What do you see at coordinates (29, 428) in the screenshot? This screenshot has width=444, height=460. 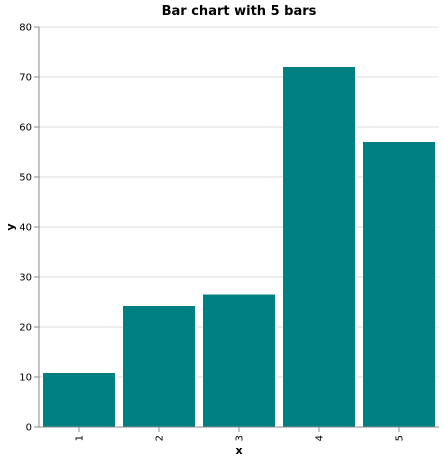 I see `y-tick-label: 0` at bounding box center [29, 428].